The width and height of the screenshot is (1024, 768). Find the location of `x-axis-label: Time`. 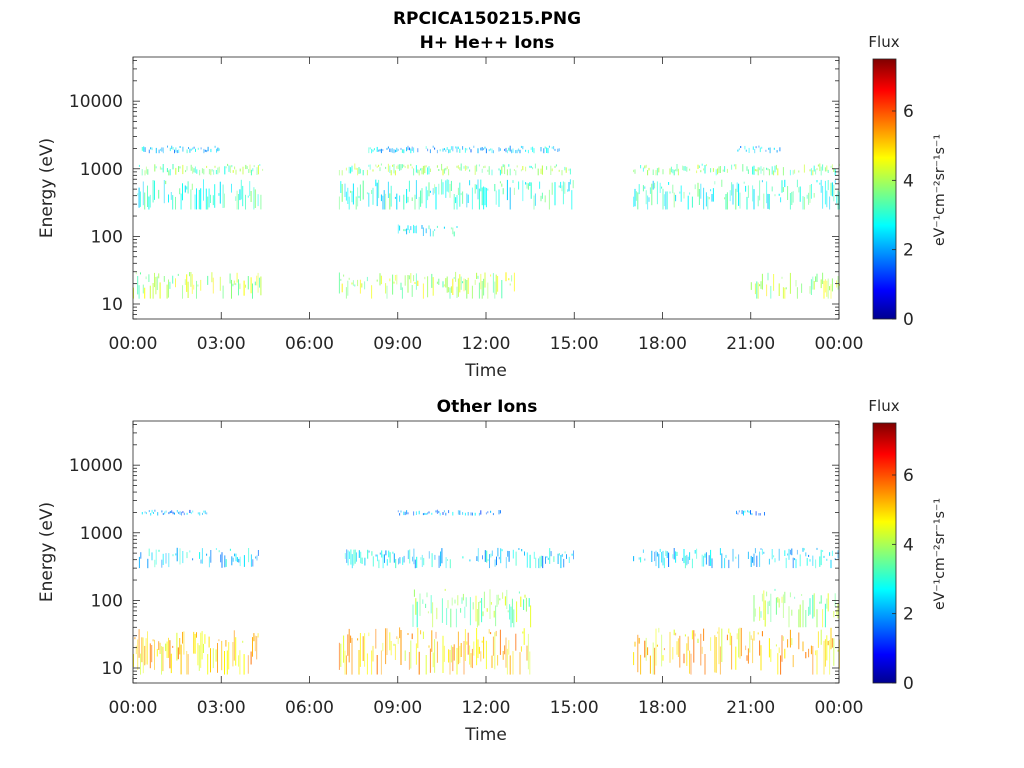

x-axis-label: Time is located at coordinates (485, 735).